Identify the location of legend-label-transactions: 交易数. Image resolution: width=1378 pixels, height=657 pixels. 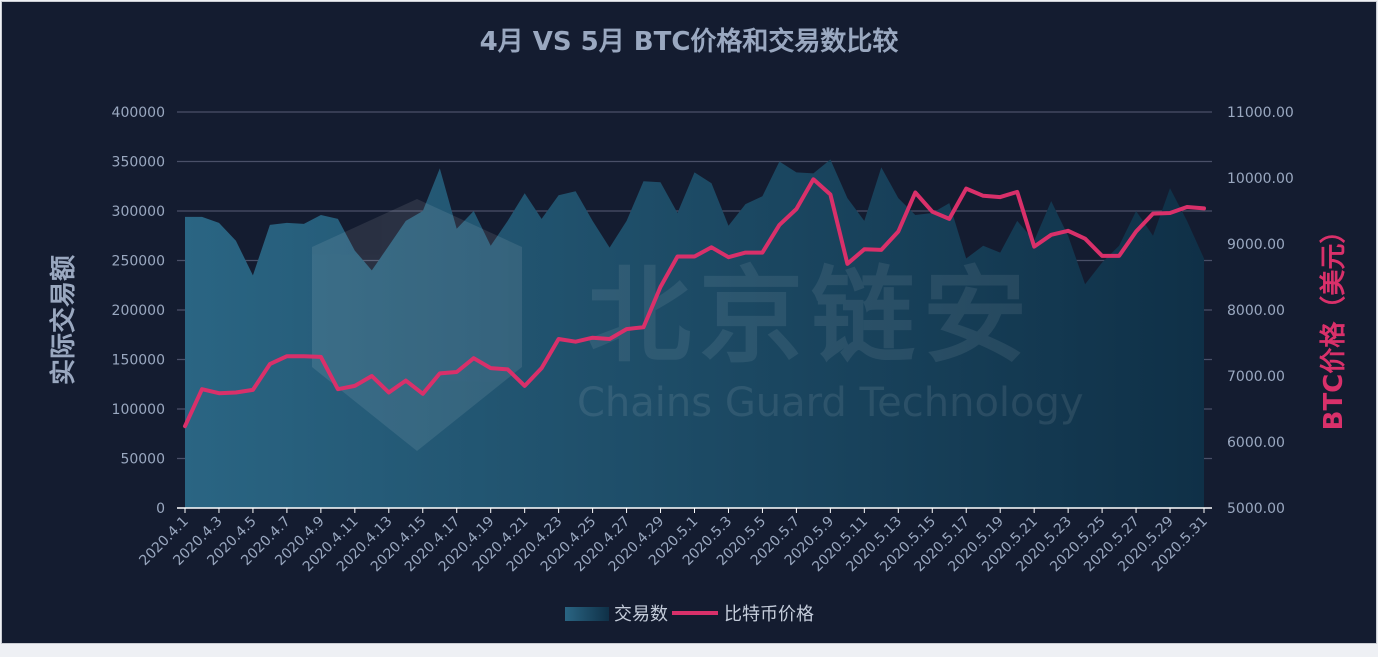
(641, 614).